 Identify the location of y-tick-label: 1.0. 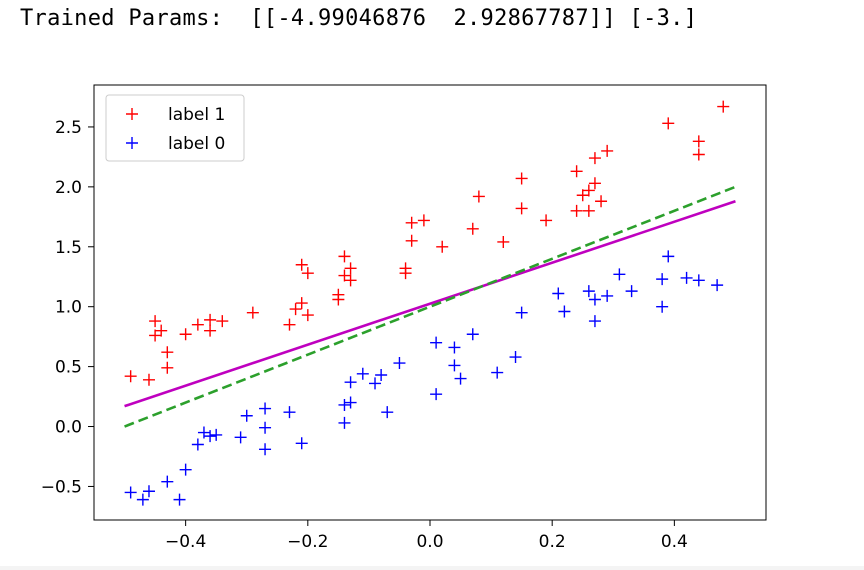
(68, 308).